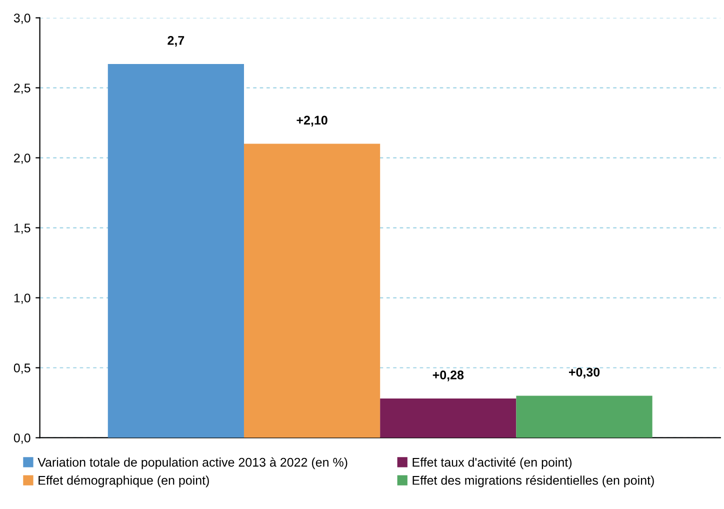 This screenshot has height=509, width=724. What do you see at coordinates (492, 463) in the screenshot?
I see `legend-label: Effet taux d'activité (en point)` at bounding box center [492, 463].